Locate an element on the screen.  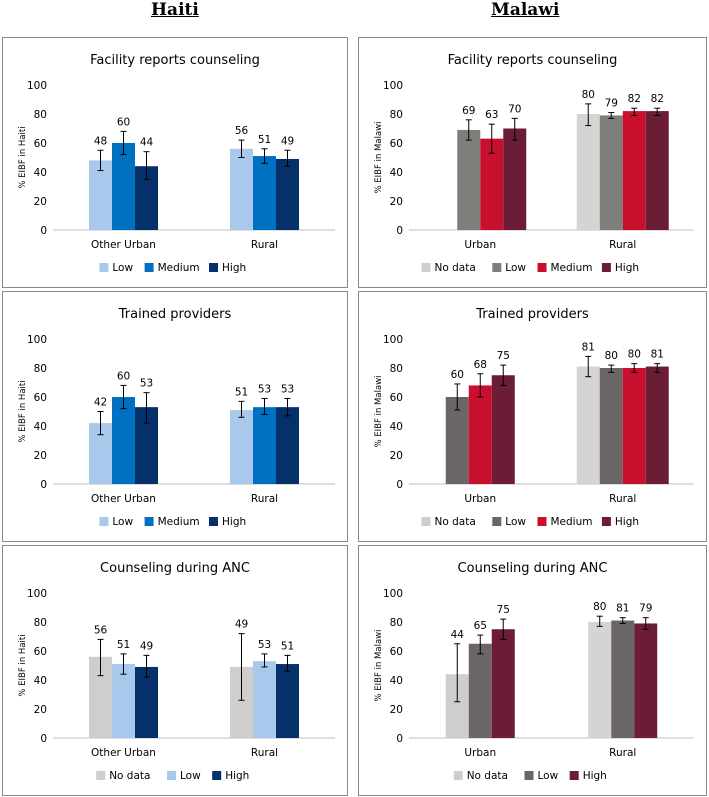
data-label: 75 is located at coordinates (503, 610).